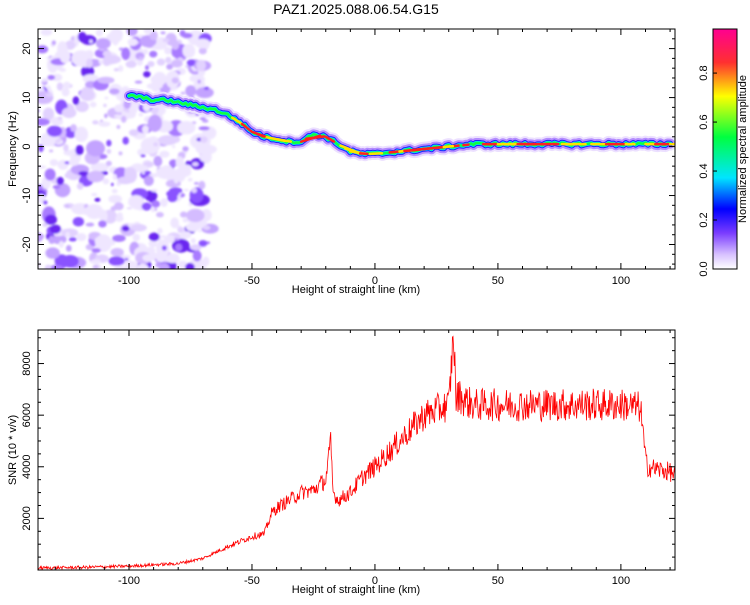  What do you see at coordinates (27, 48) in the screenshot?
I see `y-tick-label: 20` at bounding box center [27, 48].